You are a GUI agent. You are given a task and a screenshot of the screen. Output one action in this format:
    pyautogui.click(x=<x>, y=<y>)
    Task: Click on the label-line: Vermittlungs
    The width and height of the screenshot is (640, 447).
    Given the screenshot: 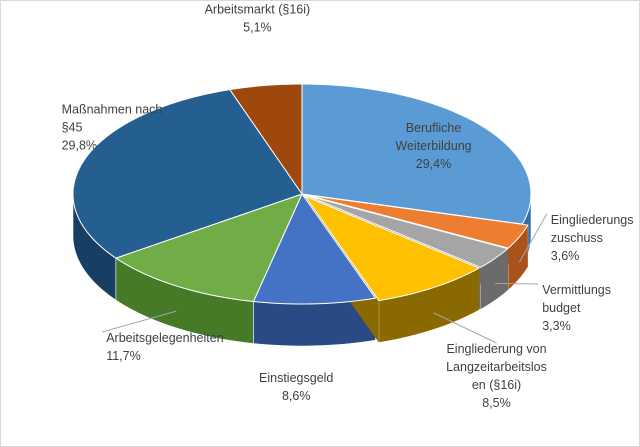 What is the action you would take?
    pyautogui.click(x=576, y=290)
    